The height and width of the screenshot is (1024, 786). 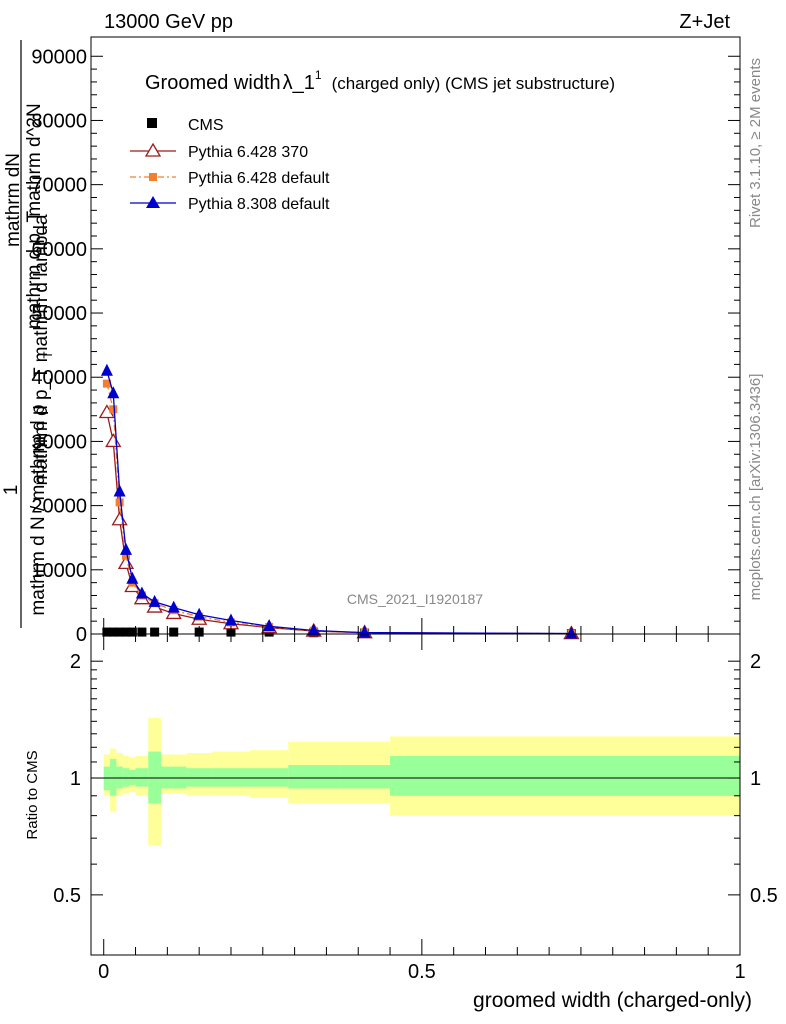 I want to click on ratio-y-axis-label: Ratio to CMS, so click(x=32, y=794).